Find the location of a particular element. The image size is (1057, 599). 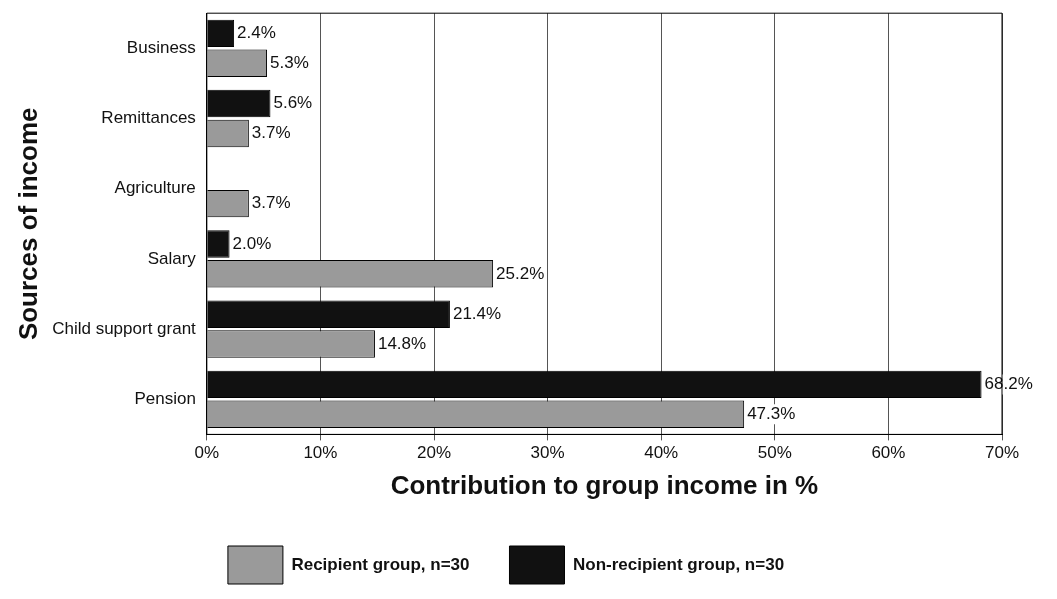

data-label: 2.0% is located at coordinates (252, 243).